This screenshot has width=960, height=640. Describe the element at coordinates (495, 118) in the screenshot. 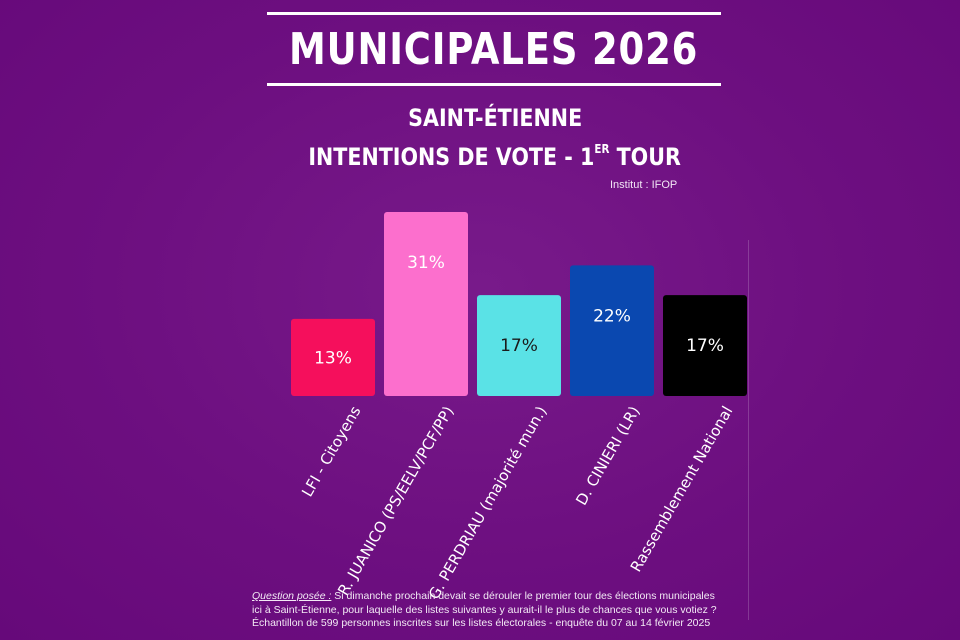

I see `city-name: SAINT-ÉTIENNE` at that location.